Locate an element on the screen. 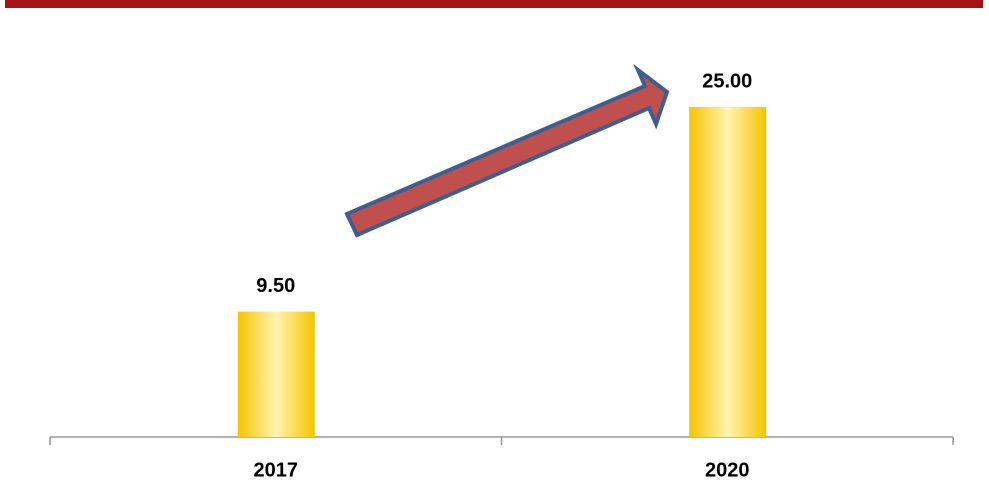  trend-arrow is located at coordinates (507, 150).